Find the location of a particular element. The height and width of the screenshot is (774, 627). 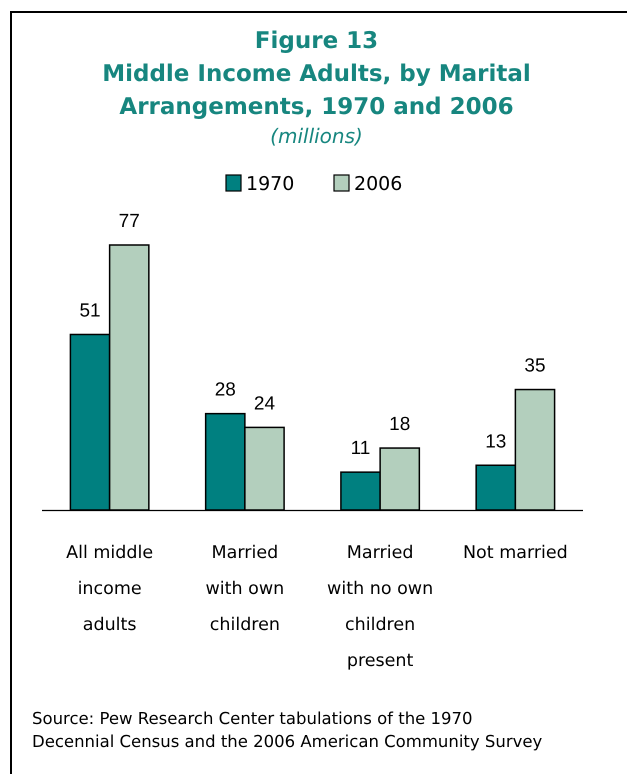

data-label: 51 is located at coordinates (90, 311).